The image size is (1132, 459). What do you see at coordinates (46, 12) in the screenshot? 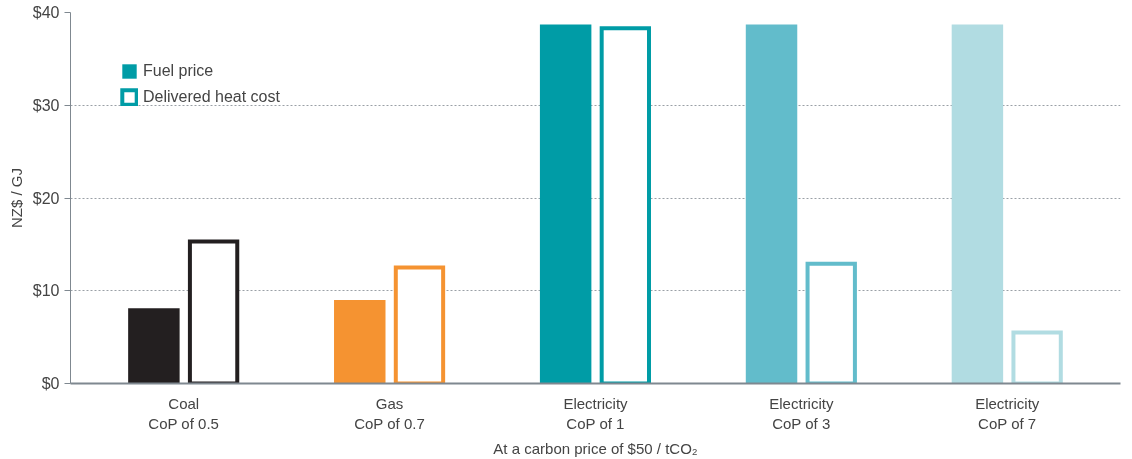
I see `y-tick-label: $40` at bounding box center [46, 12].